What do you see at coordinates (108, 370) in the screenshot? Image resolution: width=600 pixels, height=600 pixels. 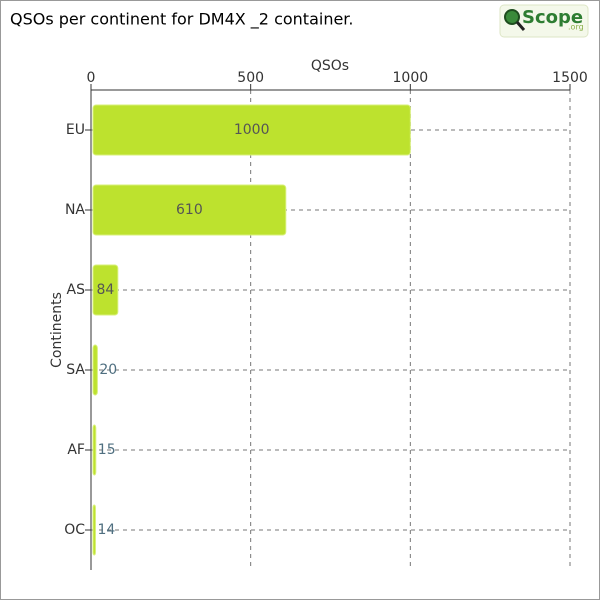 I see `value-label: 20` at bounding box center [108, 370].